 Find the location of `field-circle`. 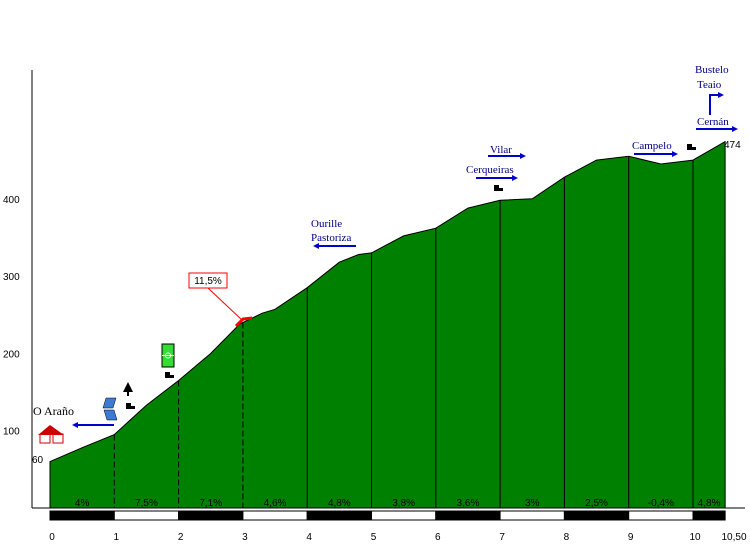

field-circle is located at coordinates (168, 355).